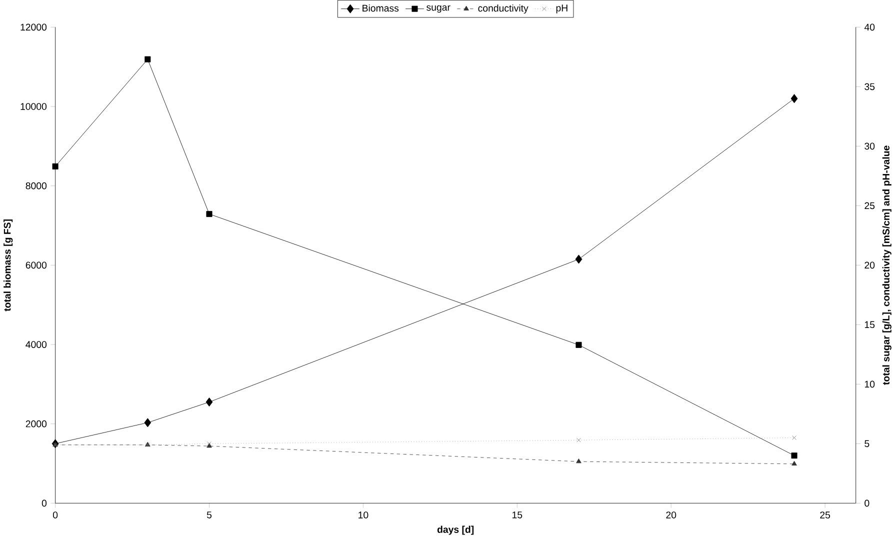 Image resolution: width=895 pixels, height=538 pixels. Describe the element at coordinates (36, 424) in the screenshot. I see `y-tick-label: 2000` at that location.